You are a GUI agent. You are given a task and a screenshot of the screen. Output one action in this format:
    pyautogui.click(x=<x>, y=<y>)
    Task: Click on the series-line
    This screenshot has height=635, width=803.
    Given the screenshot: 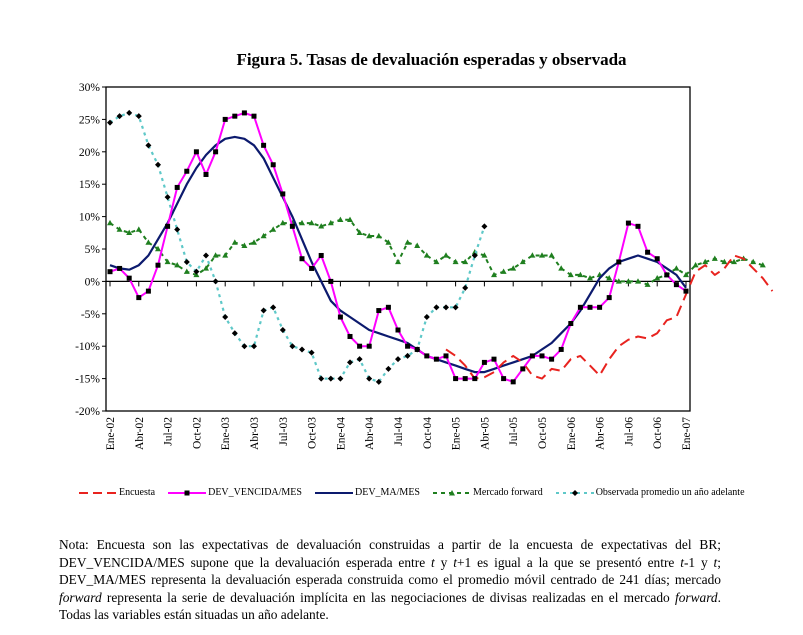 What is the action you would take?
    pyautogui.click(x=609, y=317)
    